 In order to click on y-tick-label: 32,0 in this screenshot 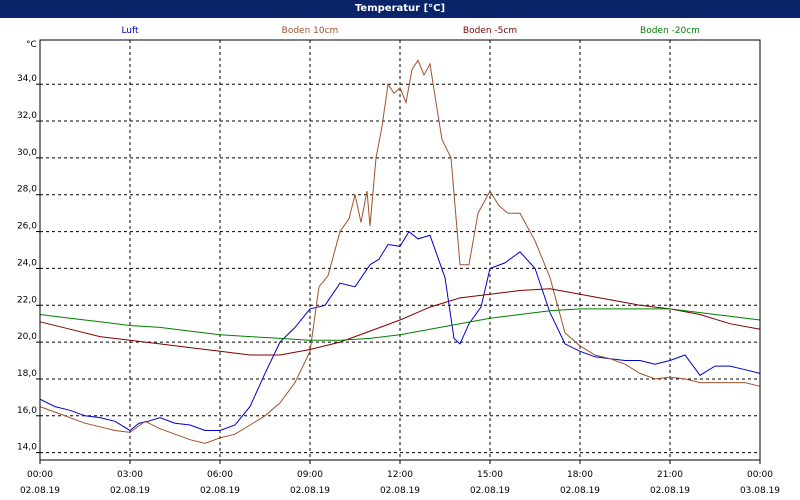, I will do `click(27, 116)`.